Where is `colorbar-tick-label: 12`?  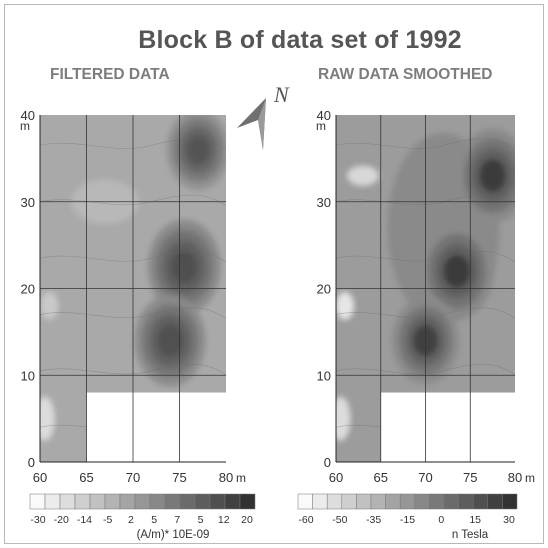 colorbar-tick-label: 12 is located at coordinates (224, 520).